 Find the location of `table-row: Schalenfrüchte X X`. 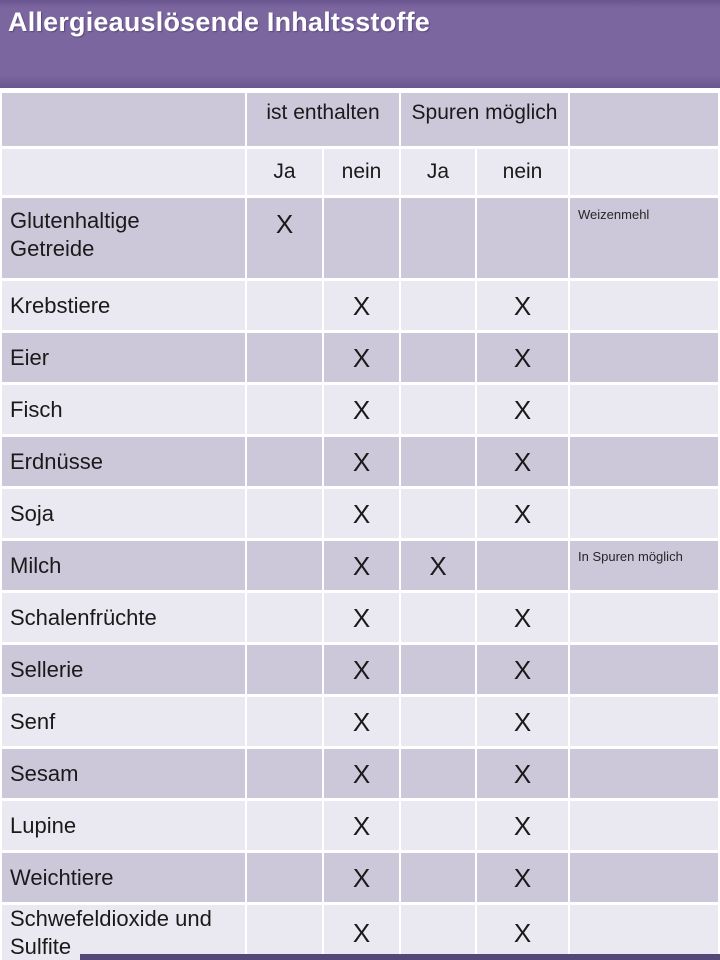

table-row: Schalenfrüchte X X is located at coordinates (360, 617).